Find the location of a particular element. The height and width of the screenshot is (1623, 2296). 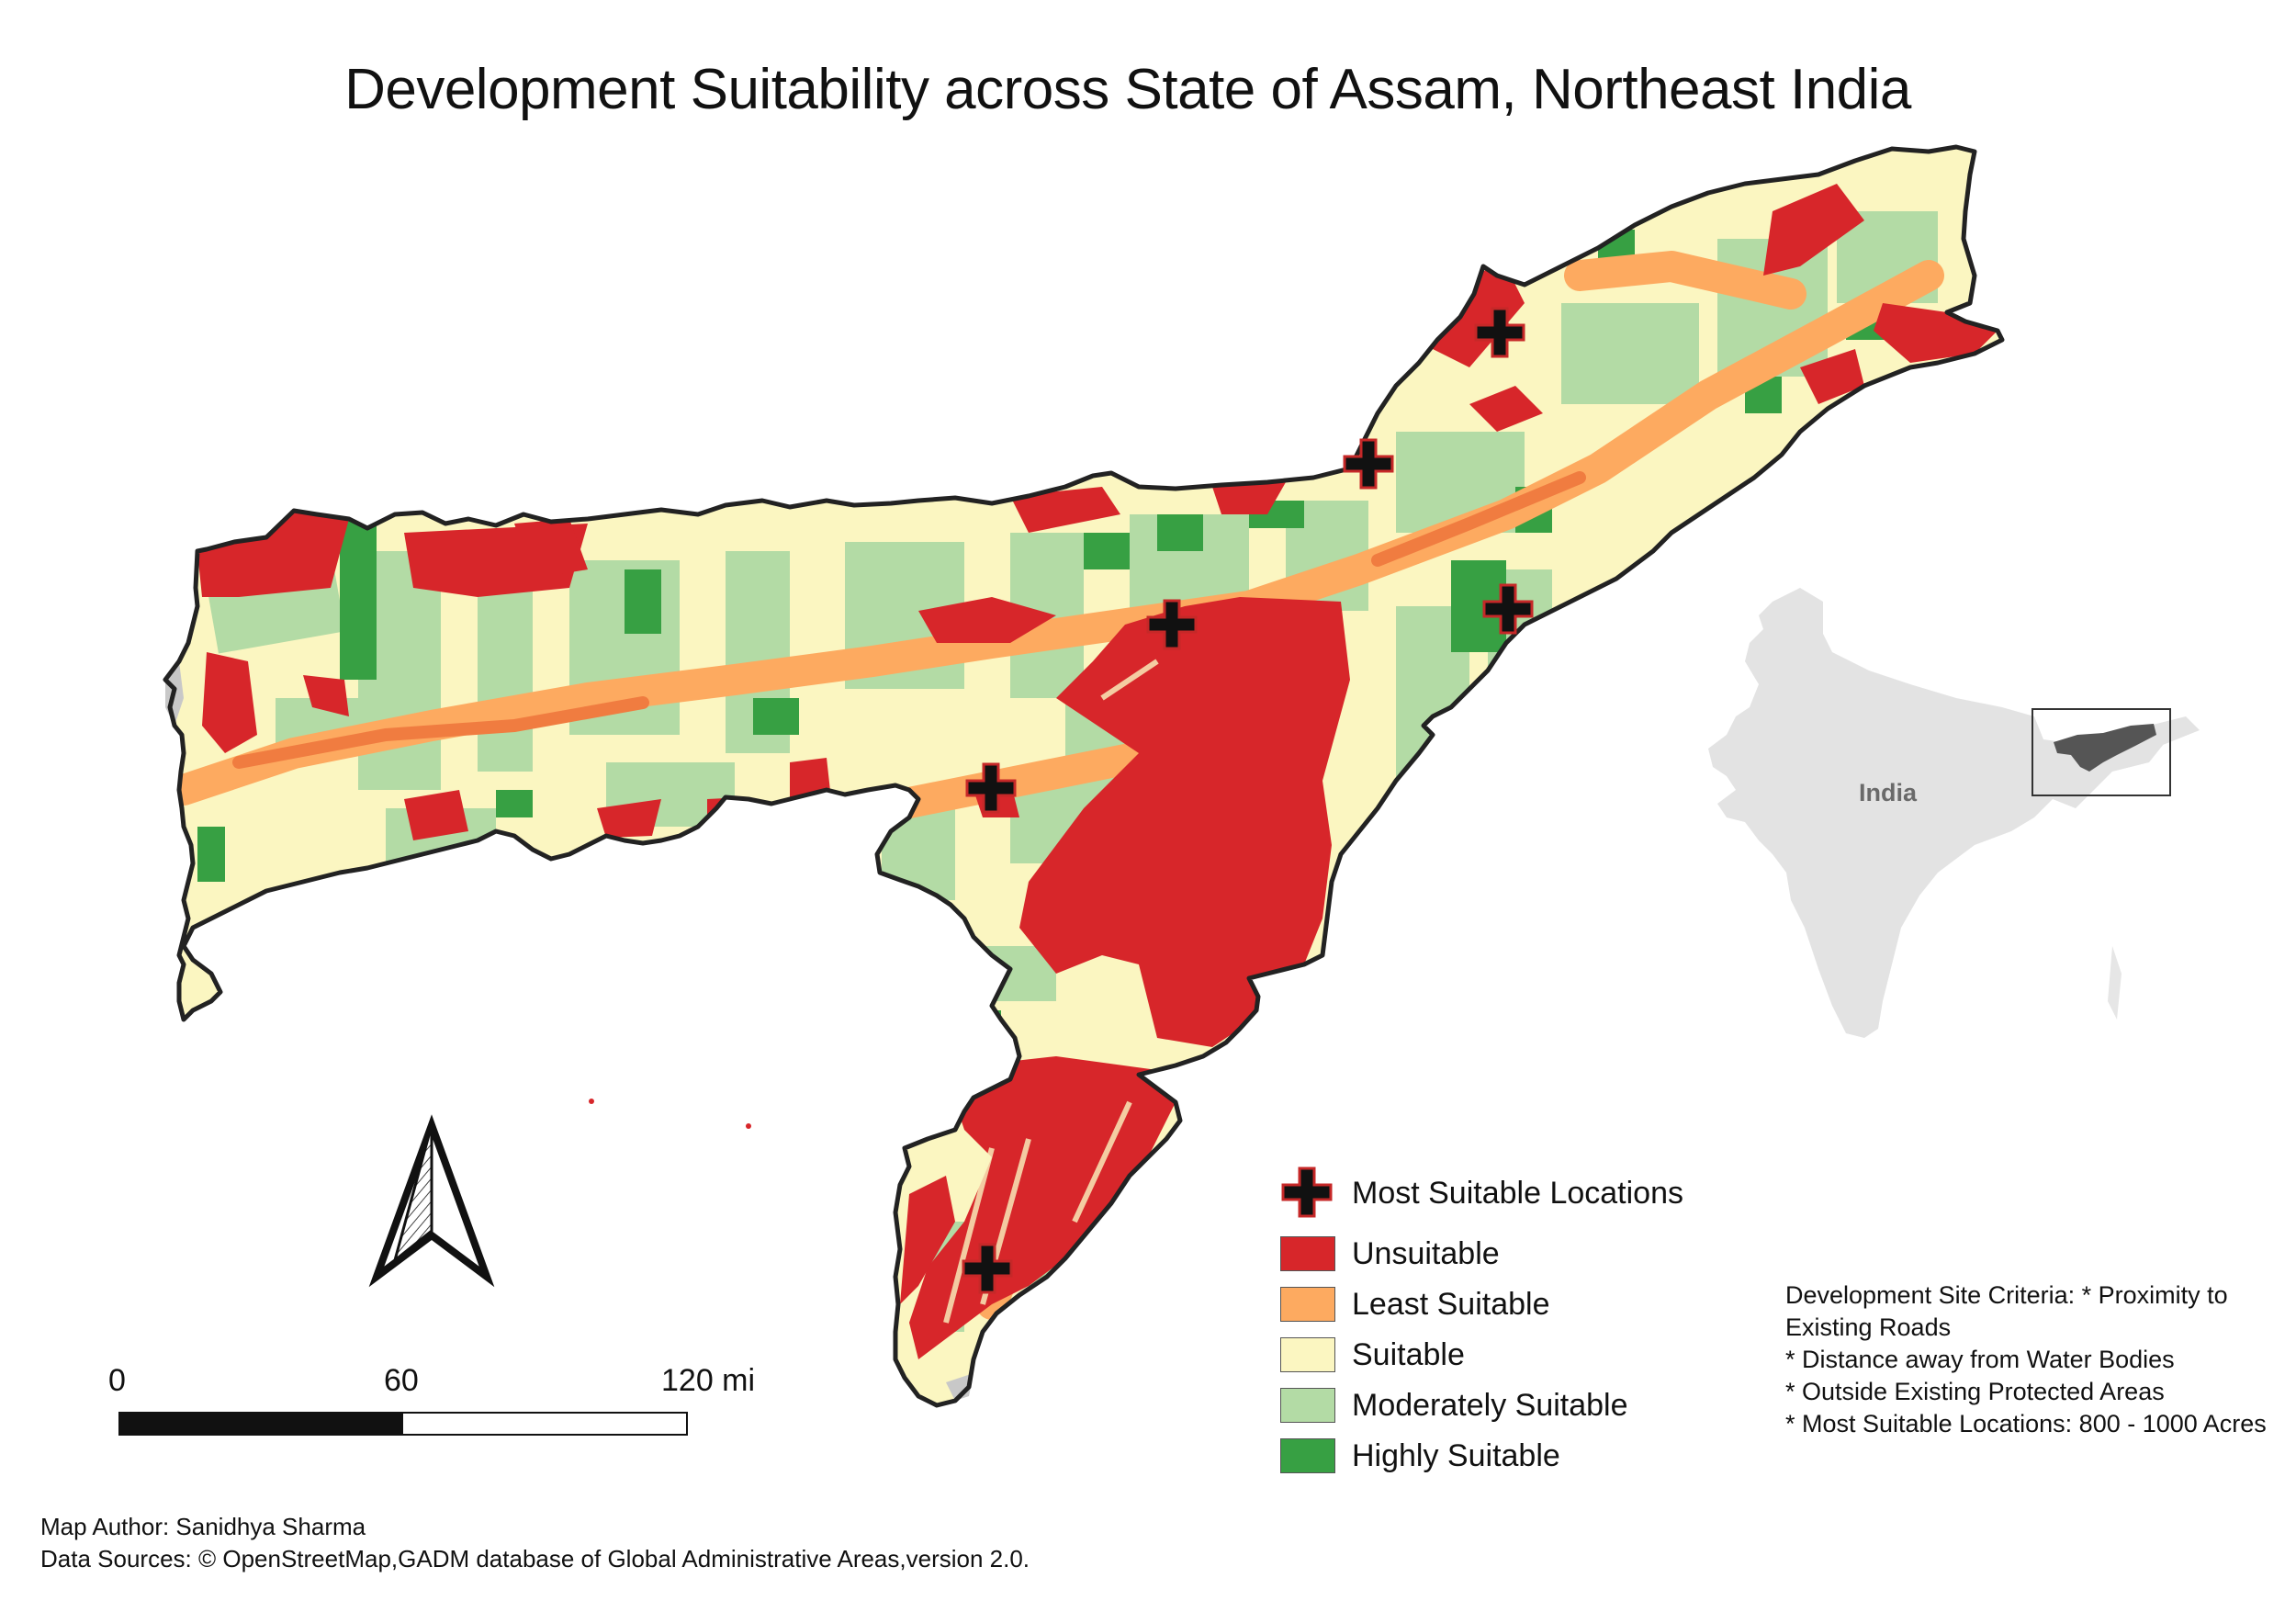

india-inset-map is located at coordinates (1954, 813).